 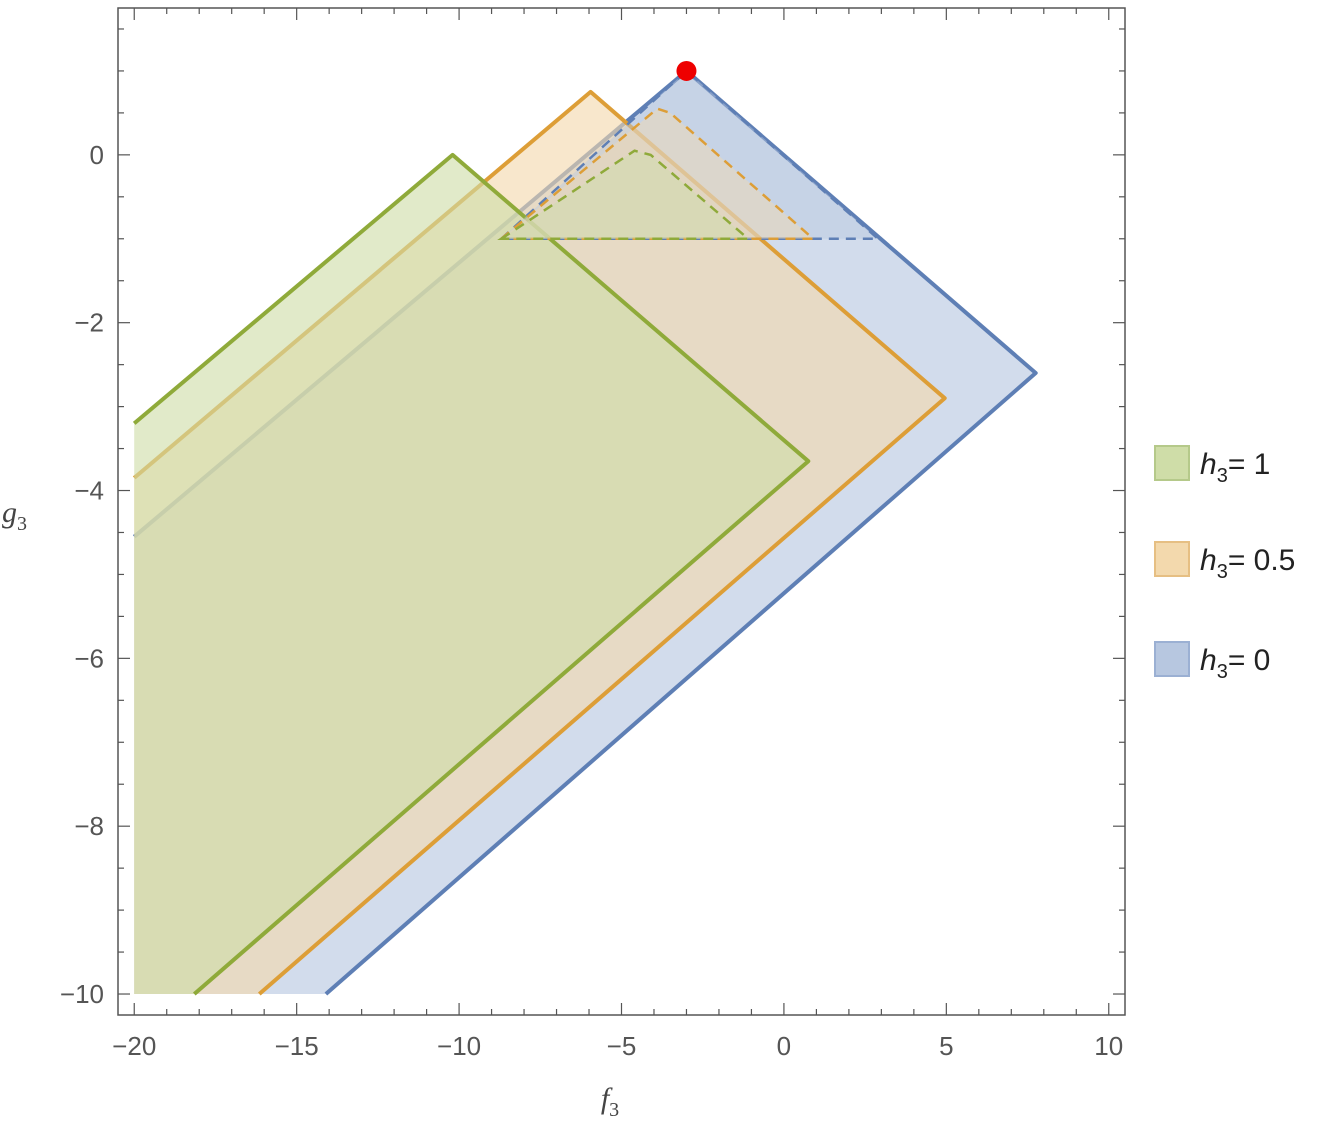 I want to click on y-tick-label: −6, so click(x=89, y=658).